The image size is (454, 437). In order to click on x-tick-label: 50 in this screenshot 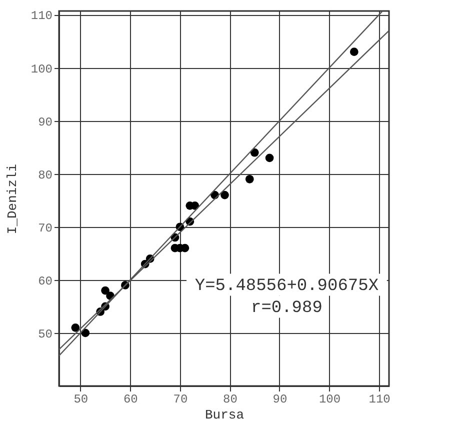, I will do `click(81, 399)`.